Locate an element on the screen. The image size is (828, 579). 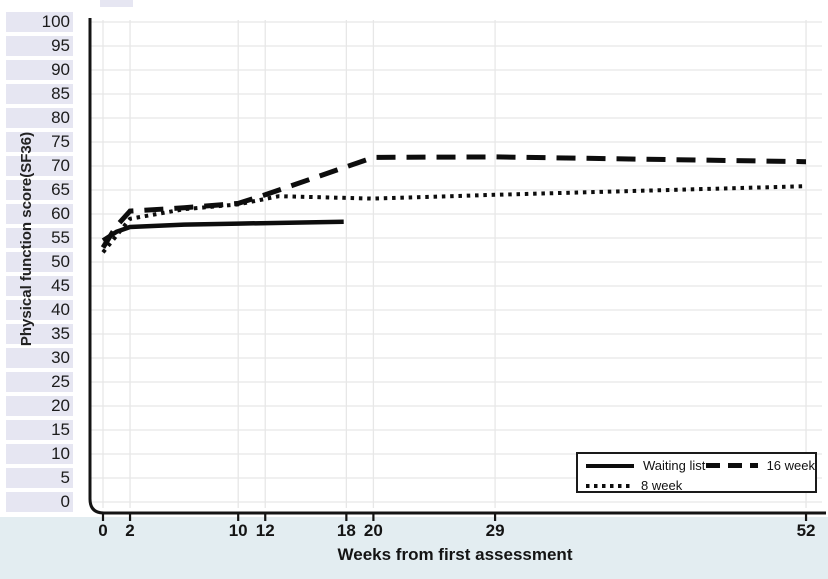
y-tick-label: 5 is located at coordinates (65, 477).